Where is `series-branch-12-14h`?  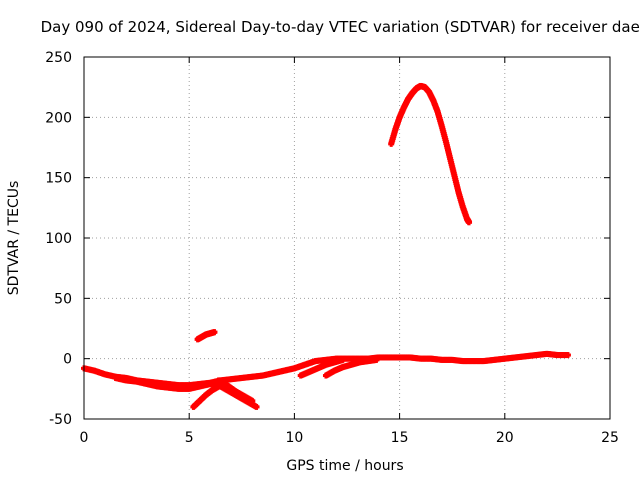 series-branch-12-14h is located at coordinates (351, 367).